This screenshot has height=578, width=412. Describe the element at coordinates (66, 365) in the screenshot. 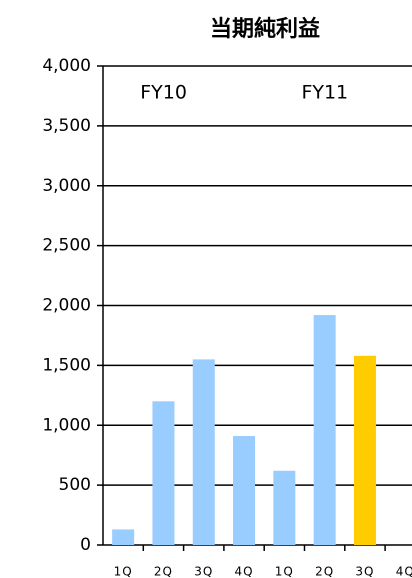

I see `y-tick-label: 1,500` at that location.